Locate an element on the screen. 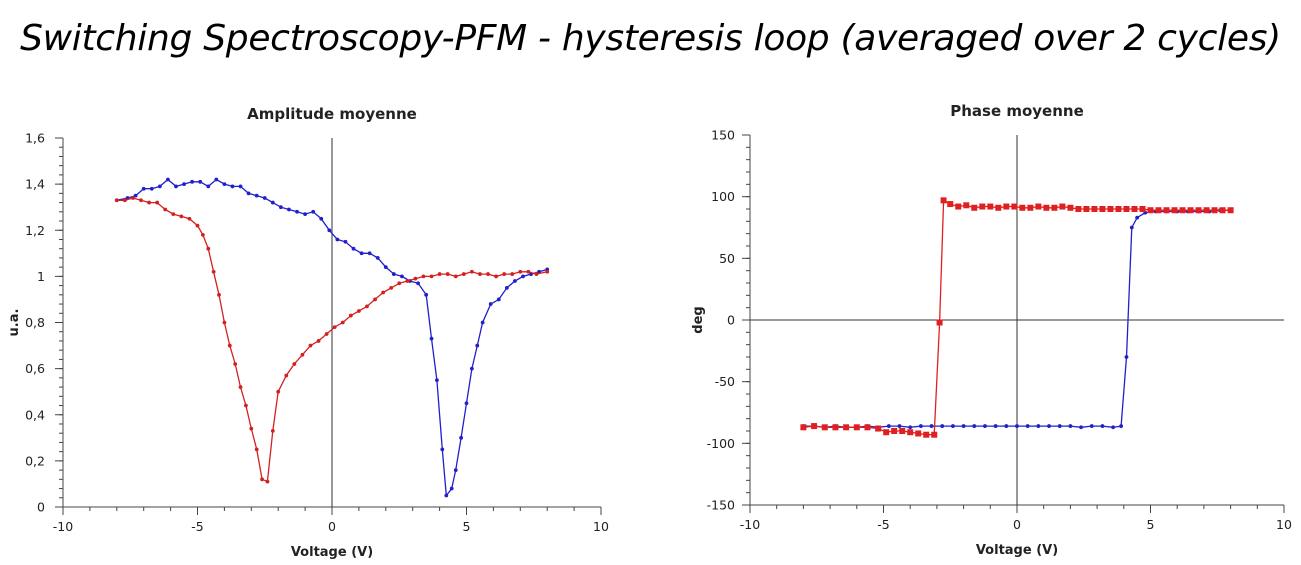 The image size is (1301, 565). y-tick-label: 1,6 is located at coordinates (35, 138).